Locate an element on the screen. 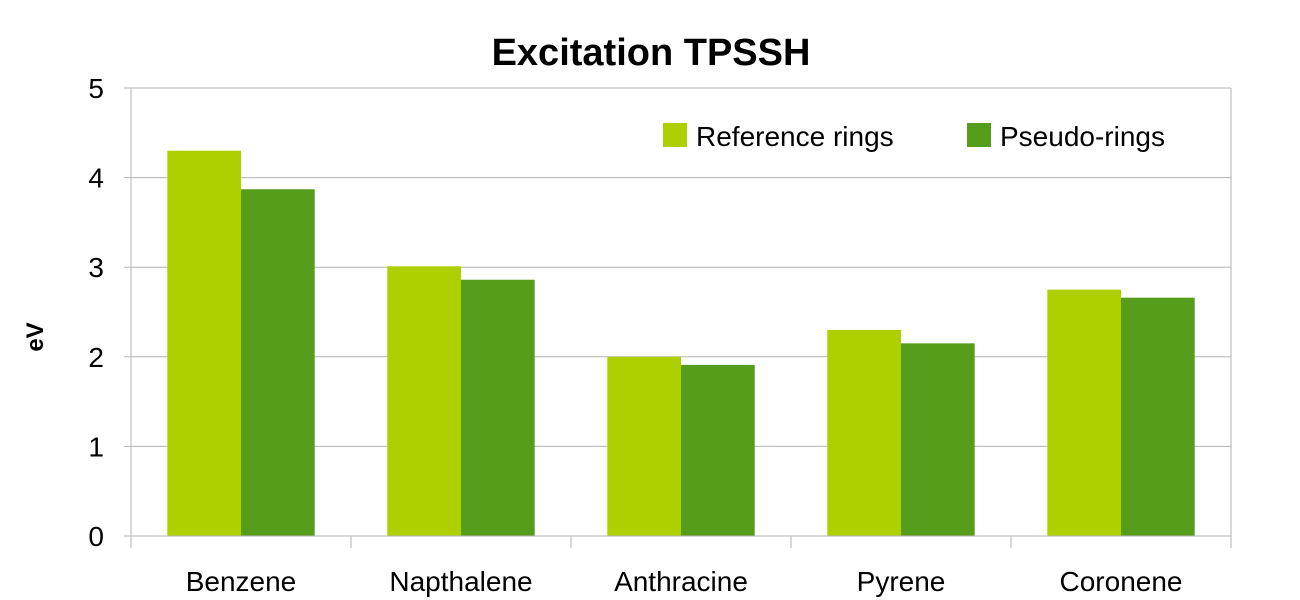  y-tick-label-5: 5 is located at coordinates (96, 88).